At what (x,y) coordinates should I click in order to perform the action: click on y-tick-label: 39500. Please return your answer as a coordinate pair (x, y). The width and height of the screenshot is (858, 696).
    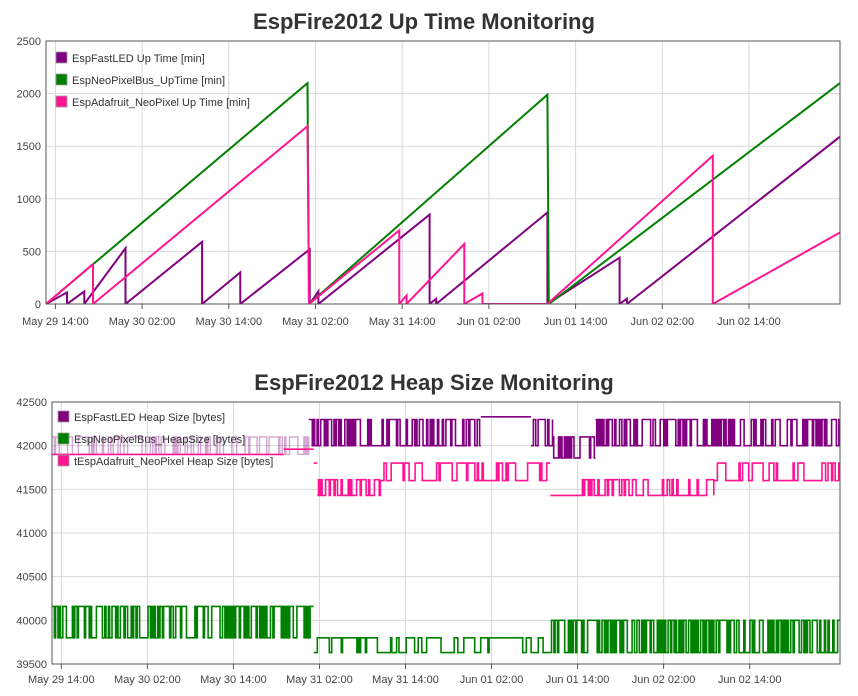
    Looking at the image, I should click on (31, 665).